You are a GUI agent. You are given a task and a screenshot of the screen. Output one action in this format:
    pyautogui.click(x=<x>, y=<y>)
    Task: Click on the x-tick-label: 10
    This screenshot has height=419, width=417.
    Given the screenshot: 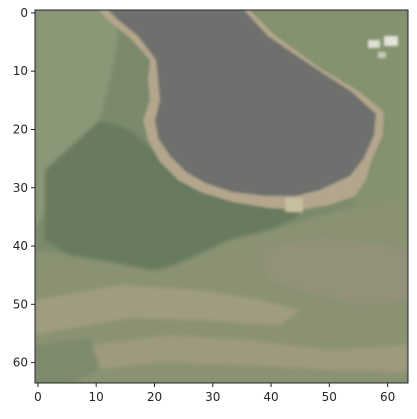 What is the action you would take?
    pyautogui.click(x=96, y=397)
    